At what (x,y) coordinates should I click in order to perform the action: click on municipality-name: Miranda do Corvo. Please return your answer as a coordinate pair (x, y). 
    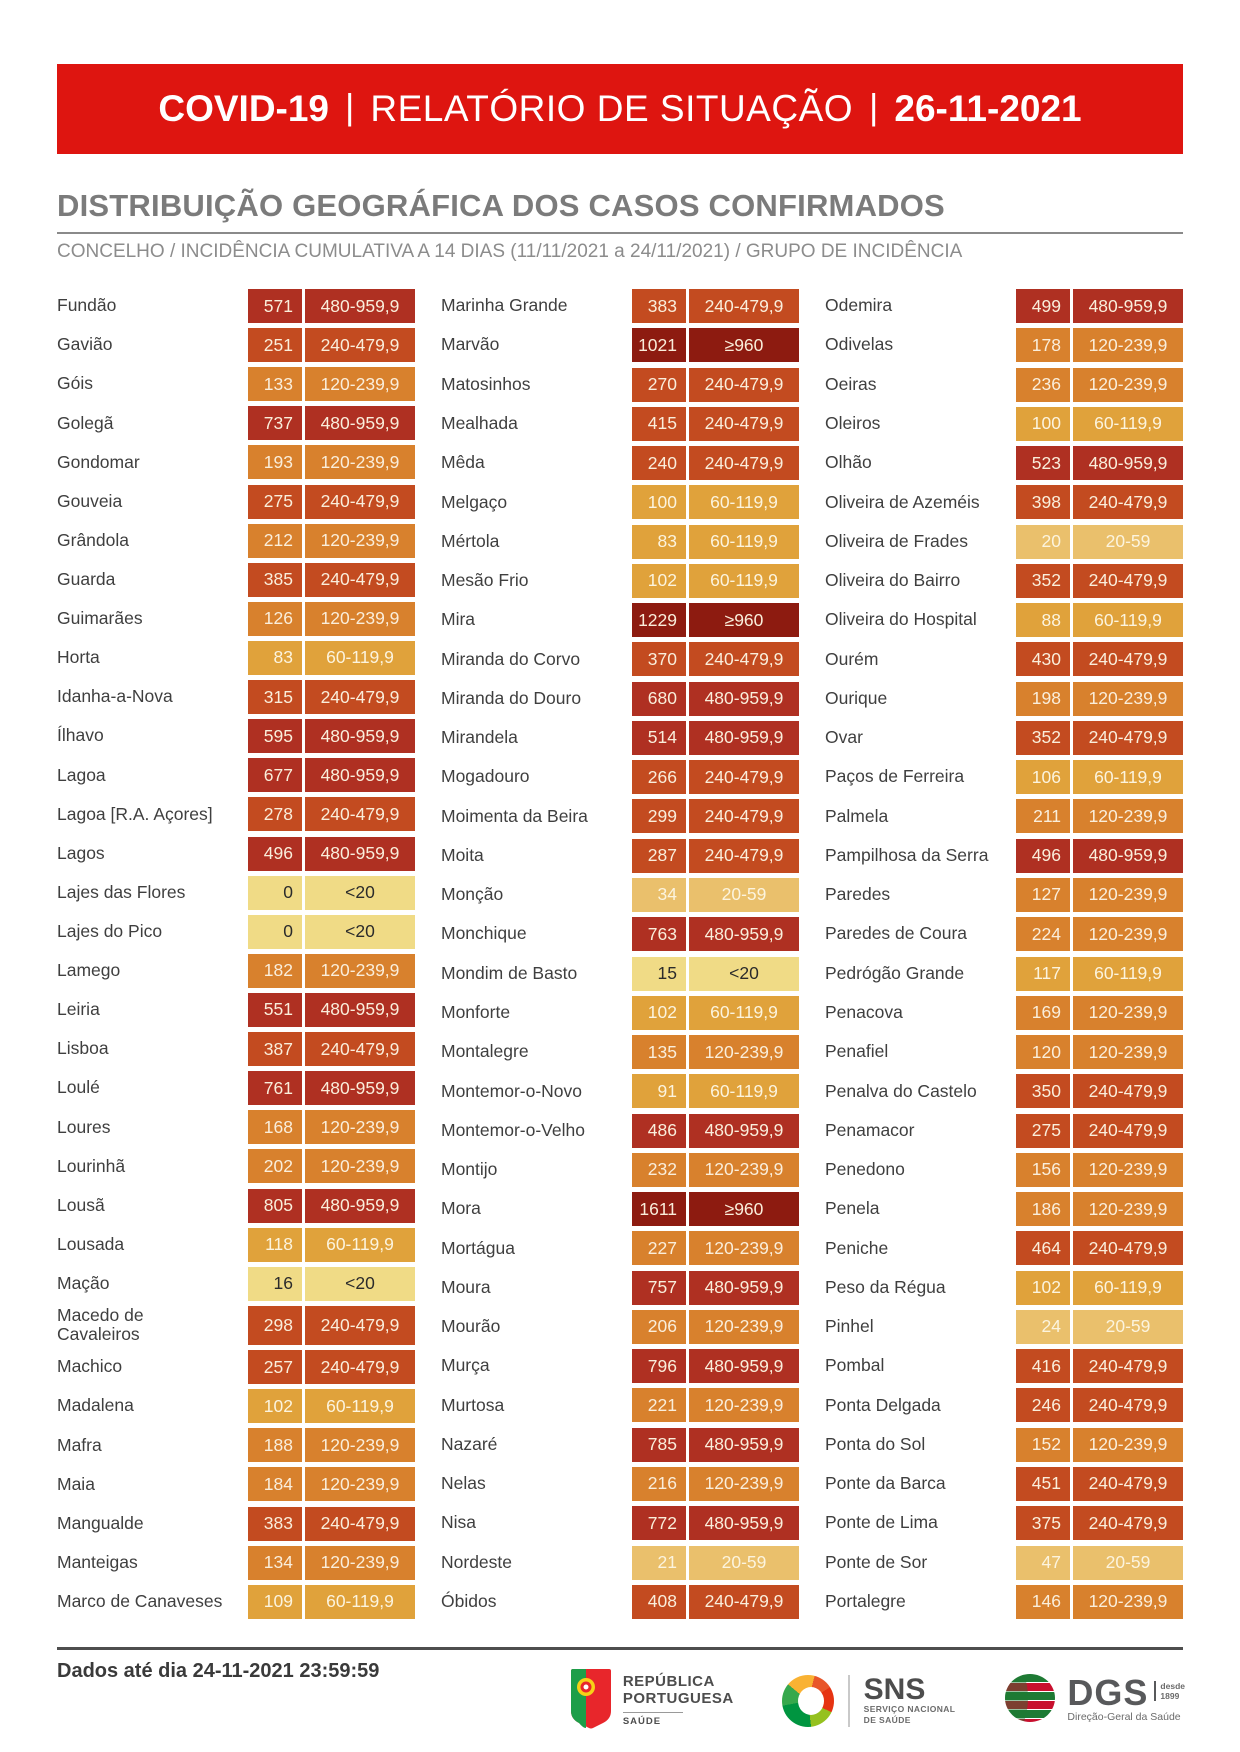
    Looking at the image, I should click on (511, 658).